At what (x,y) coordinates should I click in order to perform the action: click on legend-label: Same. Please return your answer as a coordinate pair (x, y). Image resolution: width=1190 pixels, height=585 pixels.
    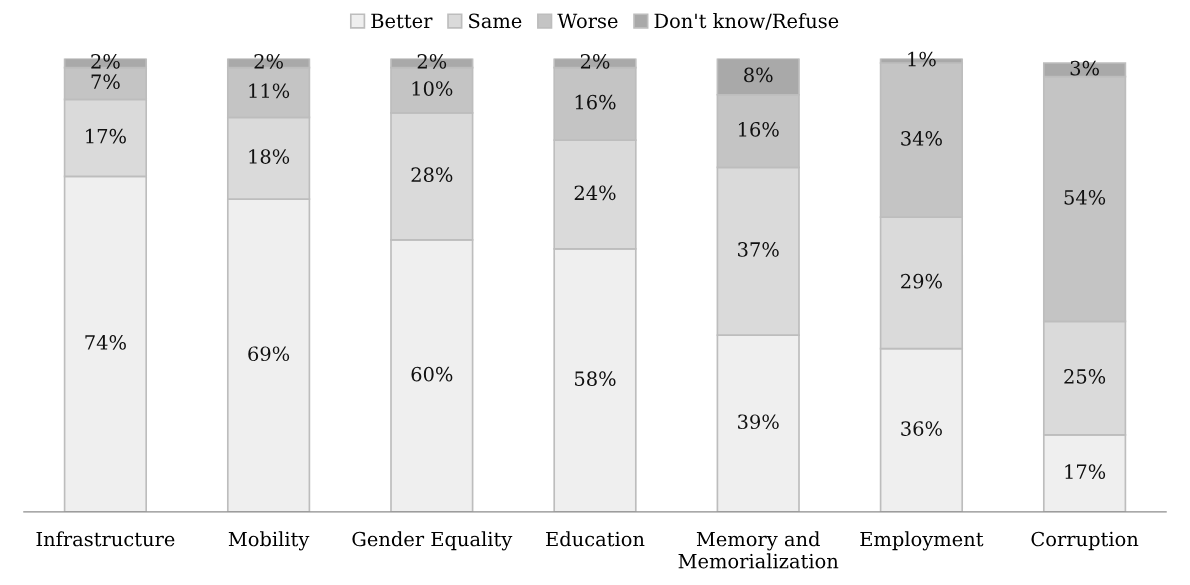
    Looking at the image, I should click on (495, 21).